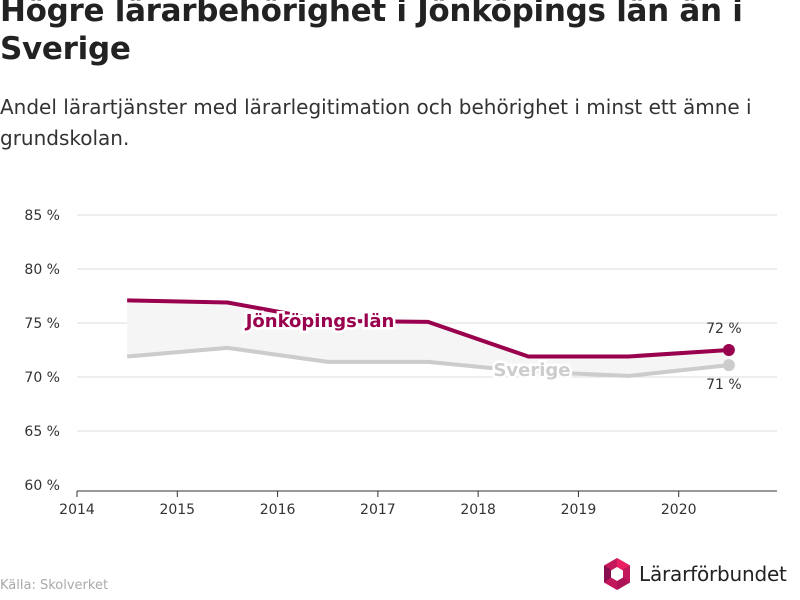 This screenshot has width=800, height=600. Describe the element at coordinates (728, 350) in the screenshot. I see `end-point-jonkoping` at that location.